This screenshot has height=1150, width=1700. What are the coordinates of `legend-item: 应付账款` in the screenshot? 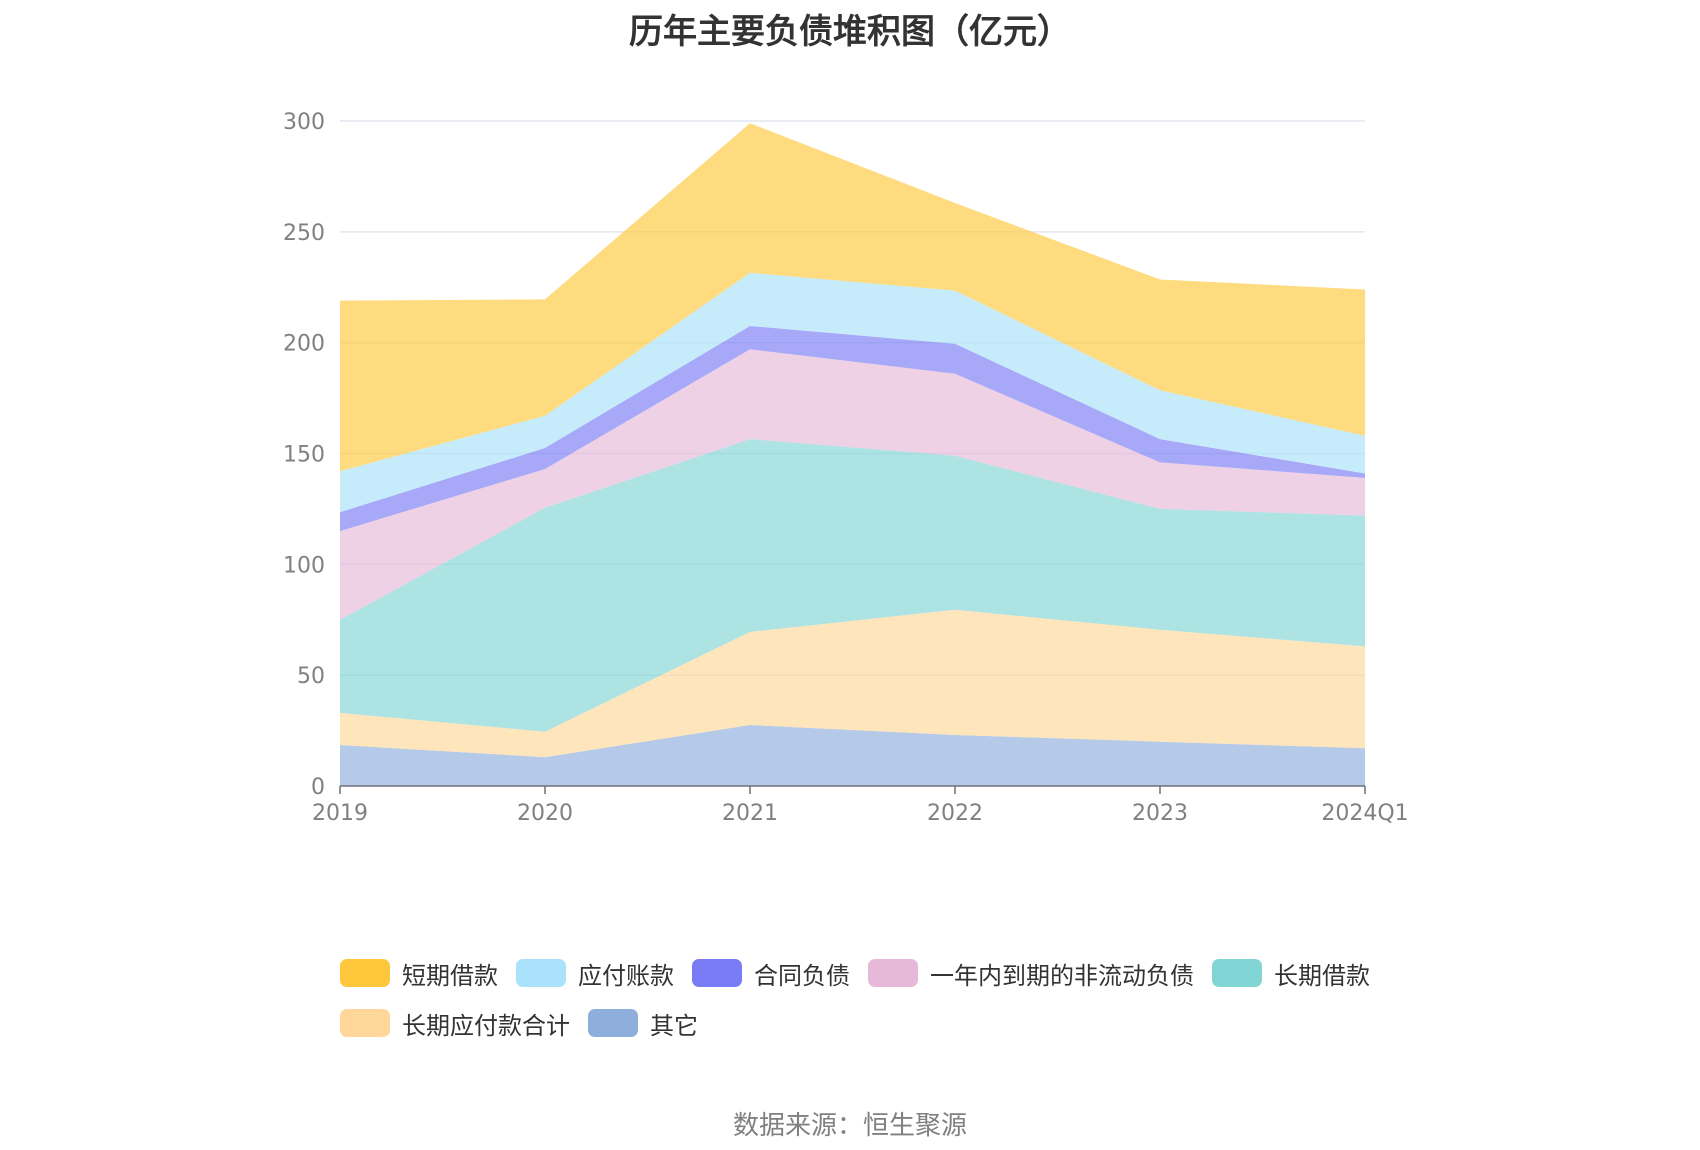 It's located at (595, 973).